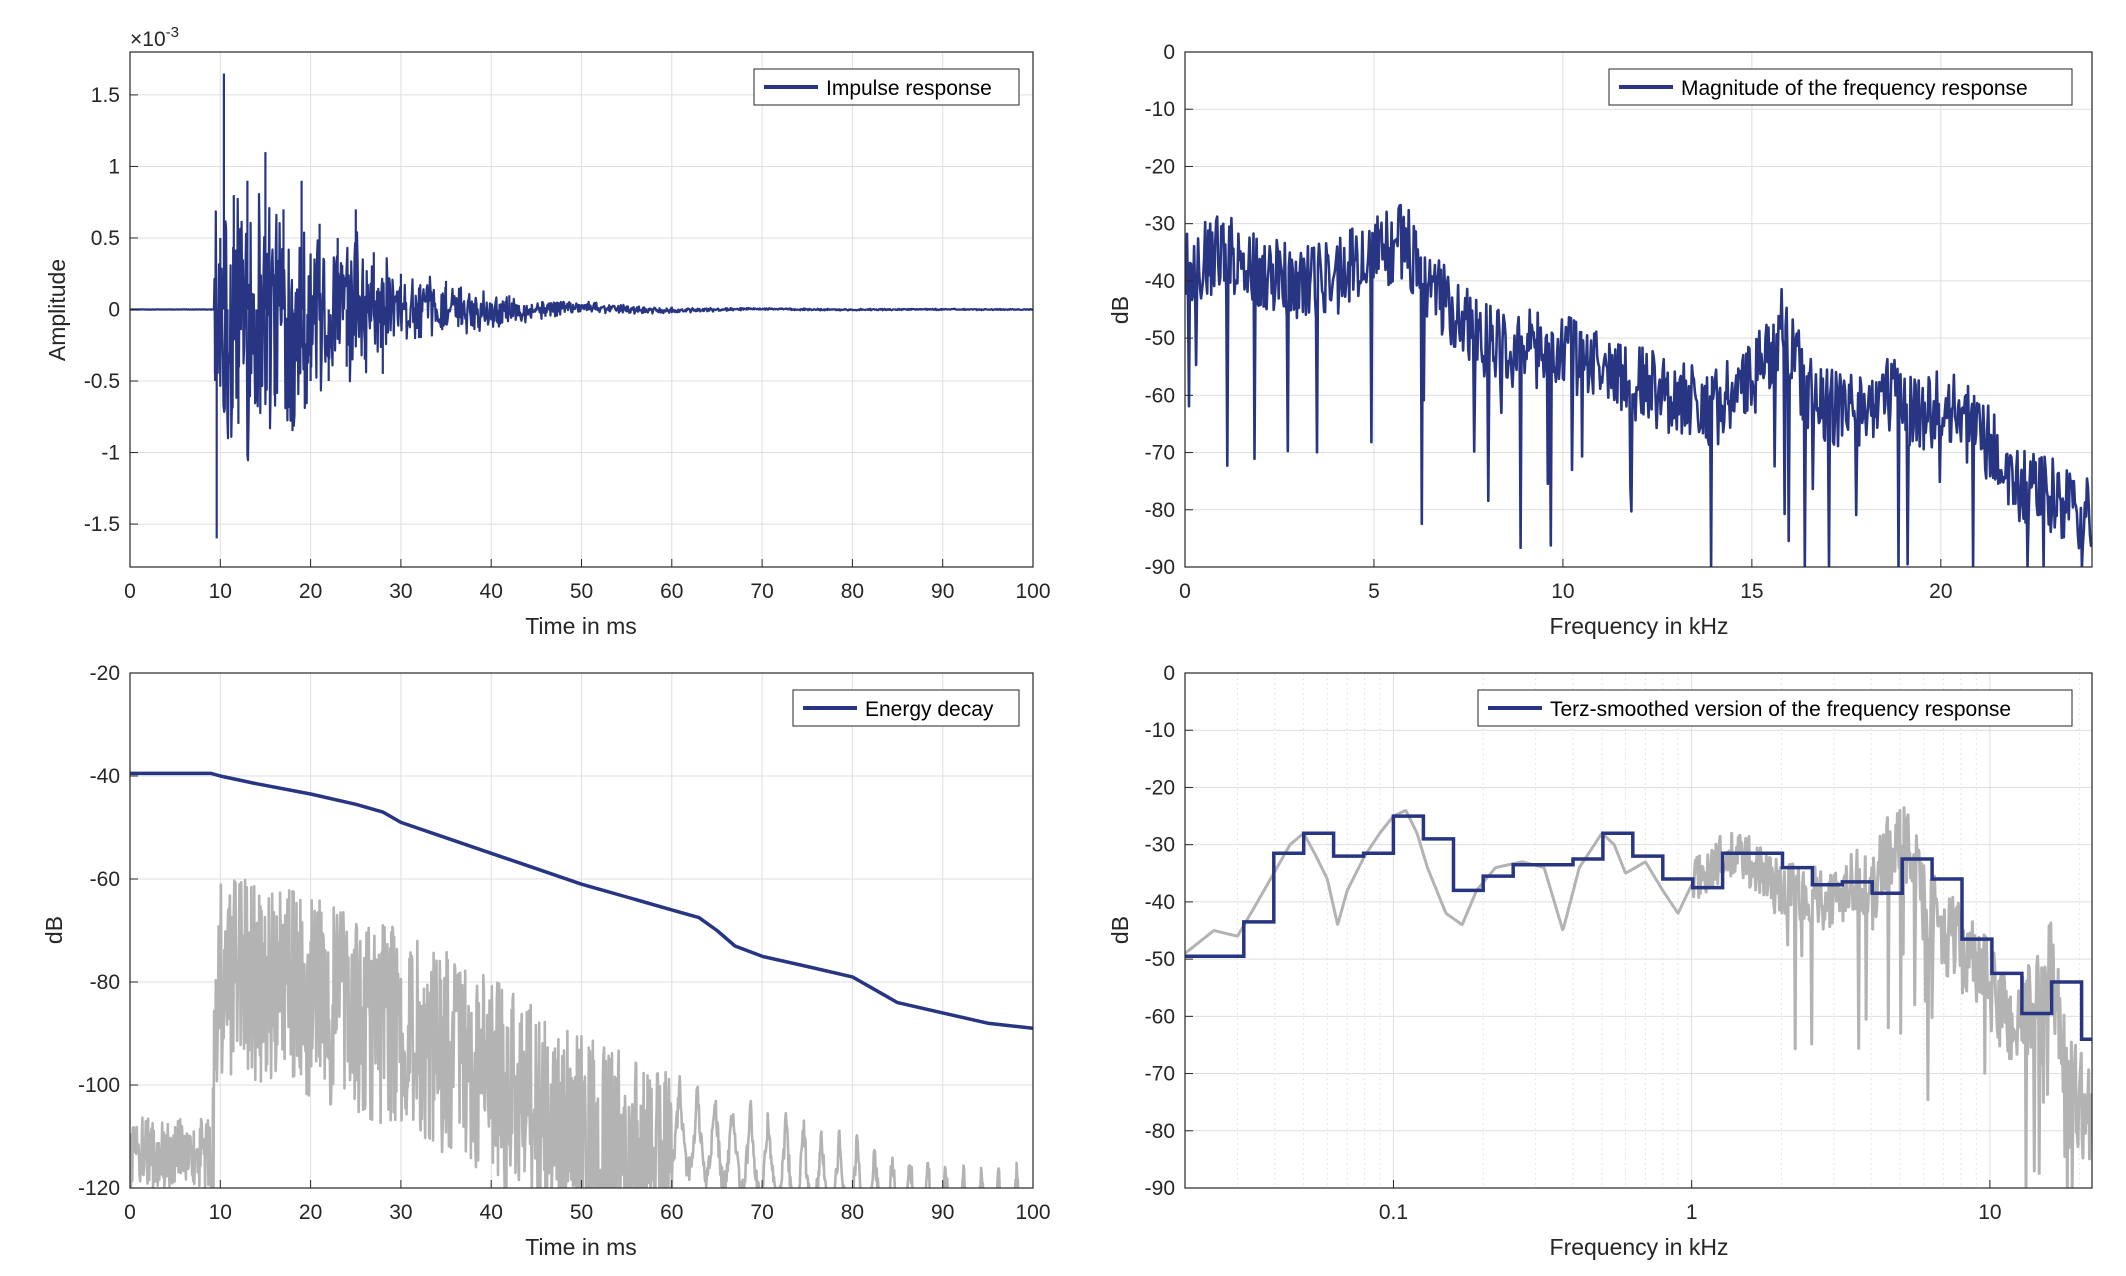  What do you see at coordinates (99, 1085) in the screenshot?
I see `y-tick-label: -100` at bounding box center [99, 1085].